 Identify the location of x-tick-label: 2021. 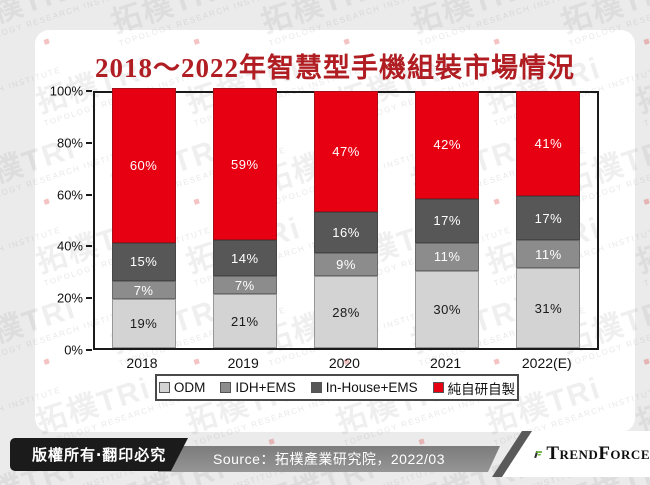
(446, 363).